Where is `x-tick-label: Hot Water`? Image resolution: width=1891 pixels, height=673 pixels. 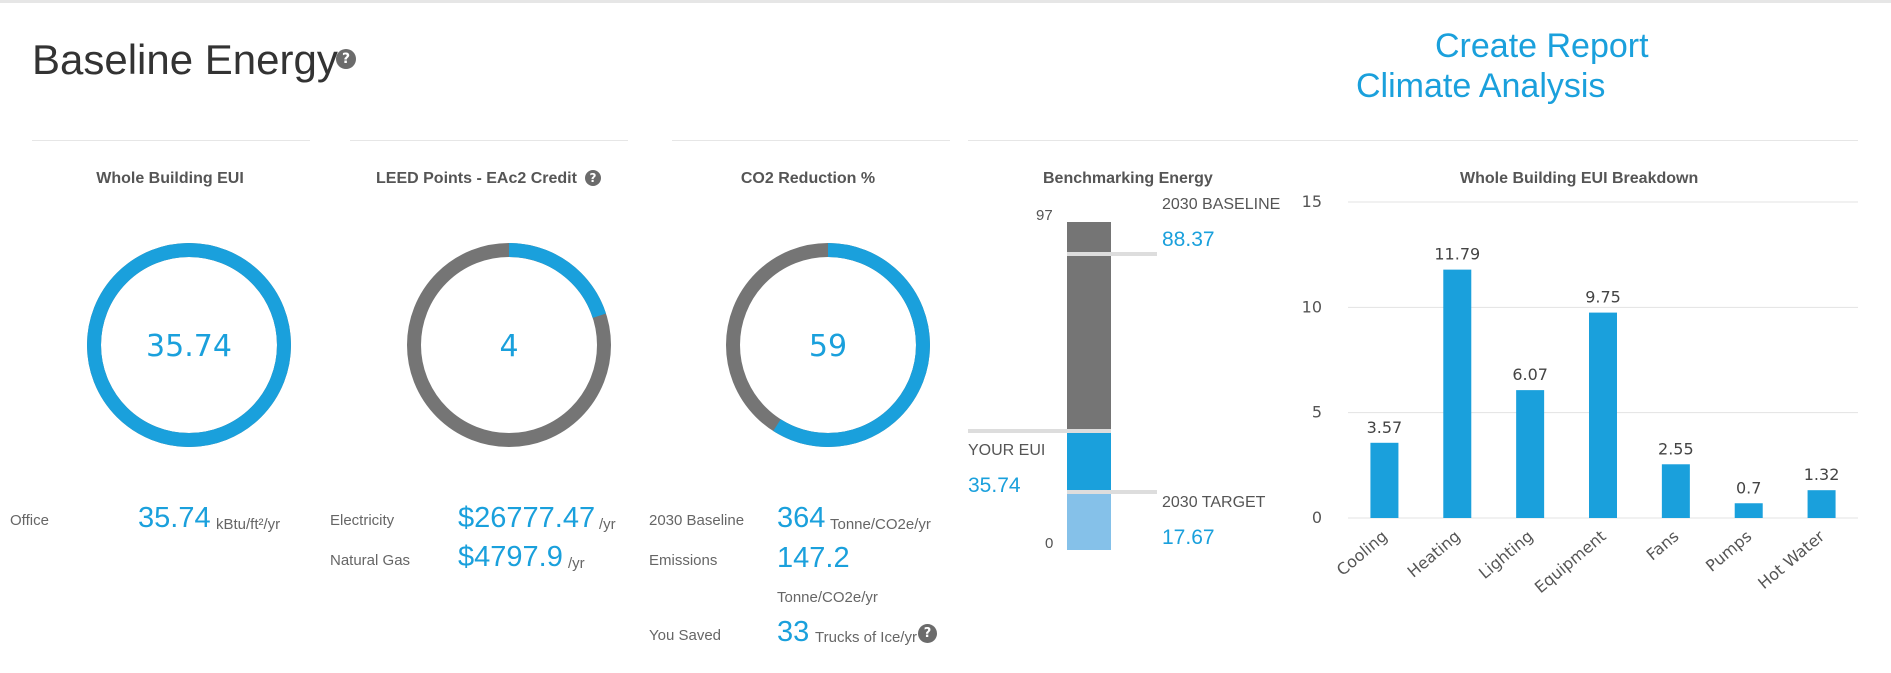
x-tick-label: Hot Water is located at coordinates (1791, 559).